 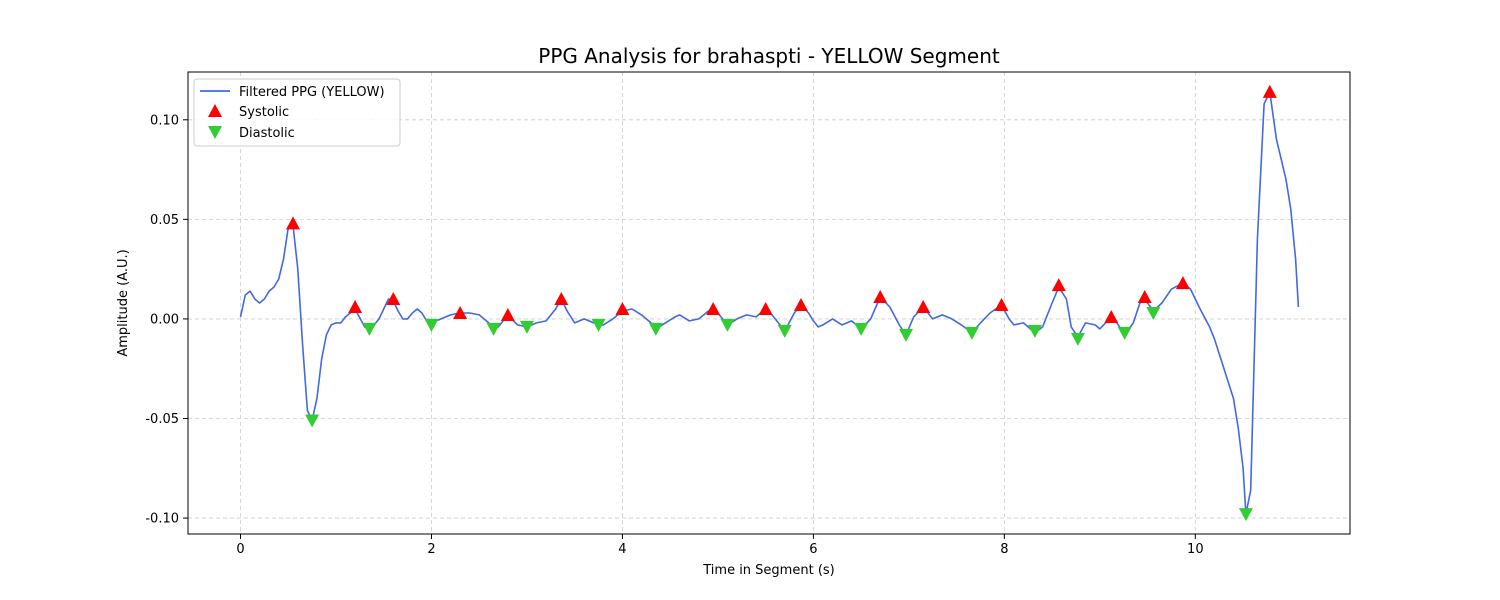 I want to click on x-tick-label: 2, so click(x=431, y=549).